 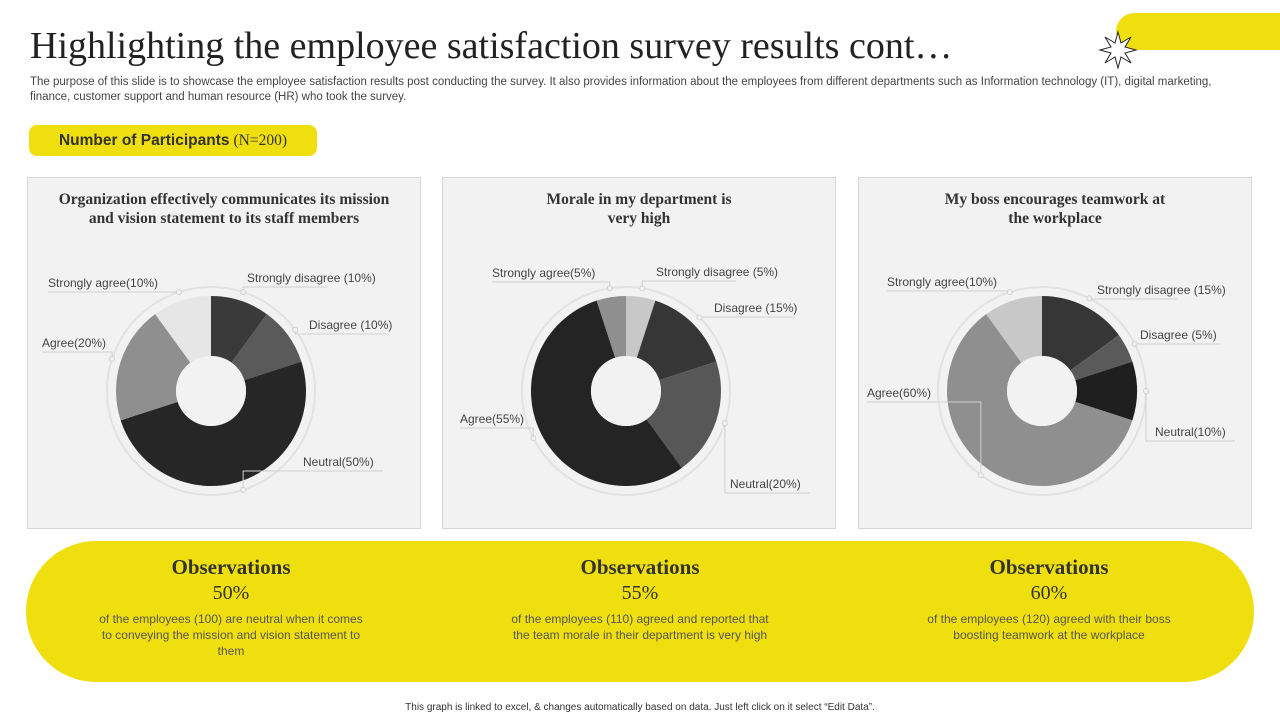 What do you see at coordinates (544, 273) in the screenshot?
I see `slice-label: Strongly agree(5%)` at bounding box center [544, 273].